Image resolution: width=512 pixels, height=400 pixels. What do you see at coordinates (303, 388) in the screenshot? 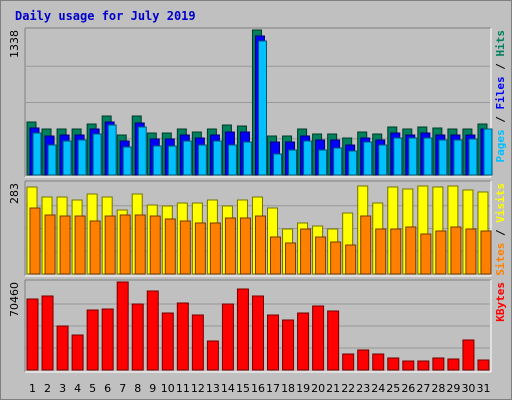
I see `x-tick-label-day-19: 19` at bounding box center [303, 388].